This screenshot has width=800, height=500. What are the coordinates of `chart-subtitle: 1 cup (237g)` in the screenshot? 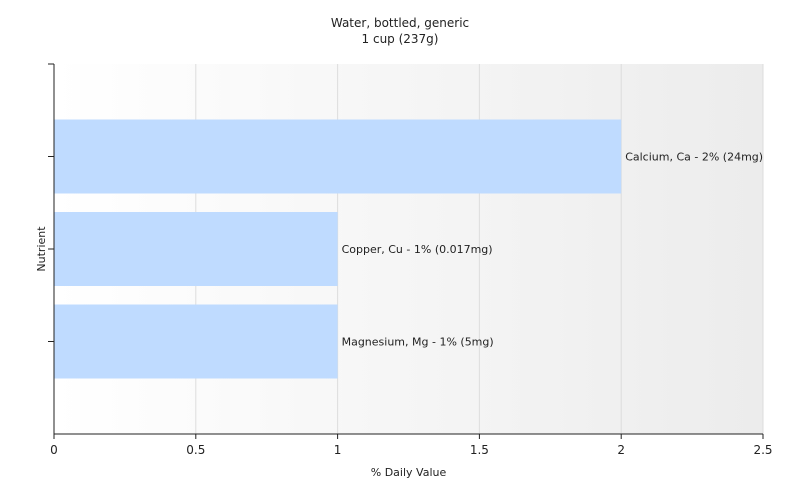 It's located at (400, 39).